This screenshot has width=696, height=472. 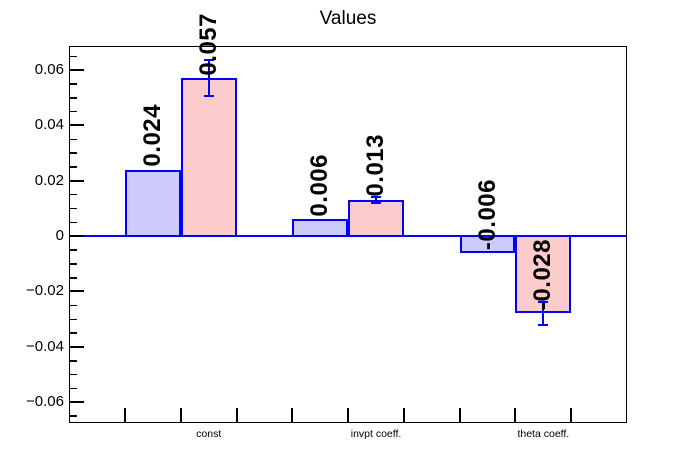 I want to click on x-category-label: theta coeff., so click(x=543, y=434).